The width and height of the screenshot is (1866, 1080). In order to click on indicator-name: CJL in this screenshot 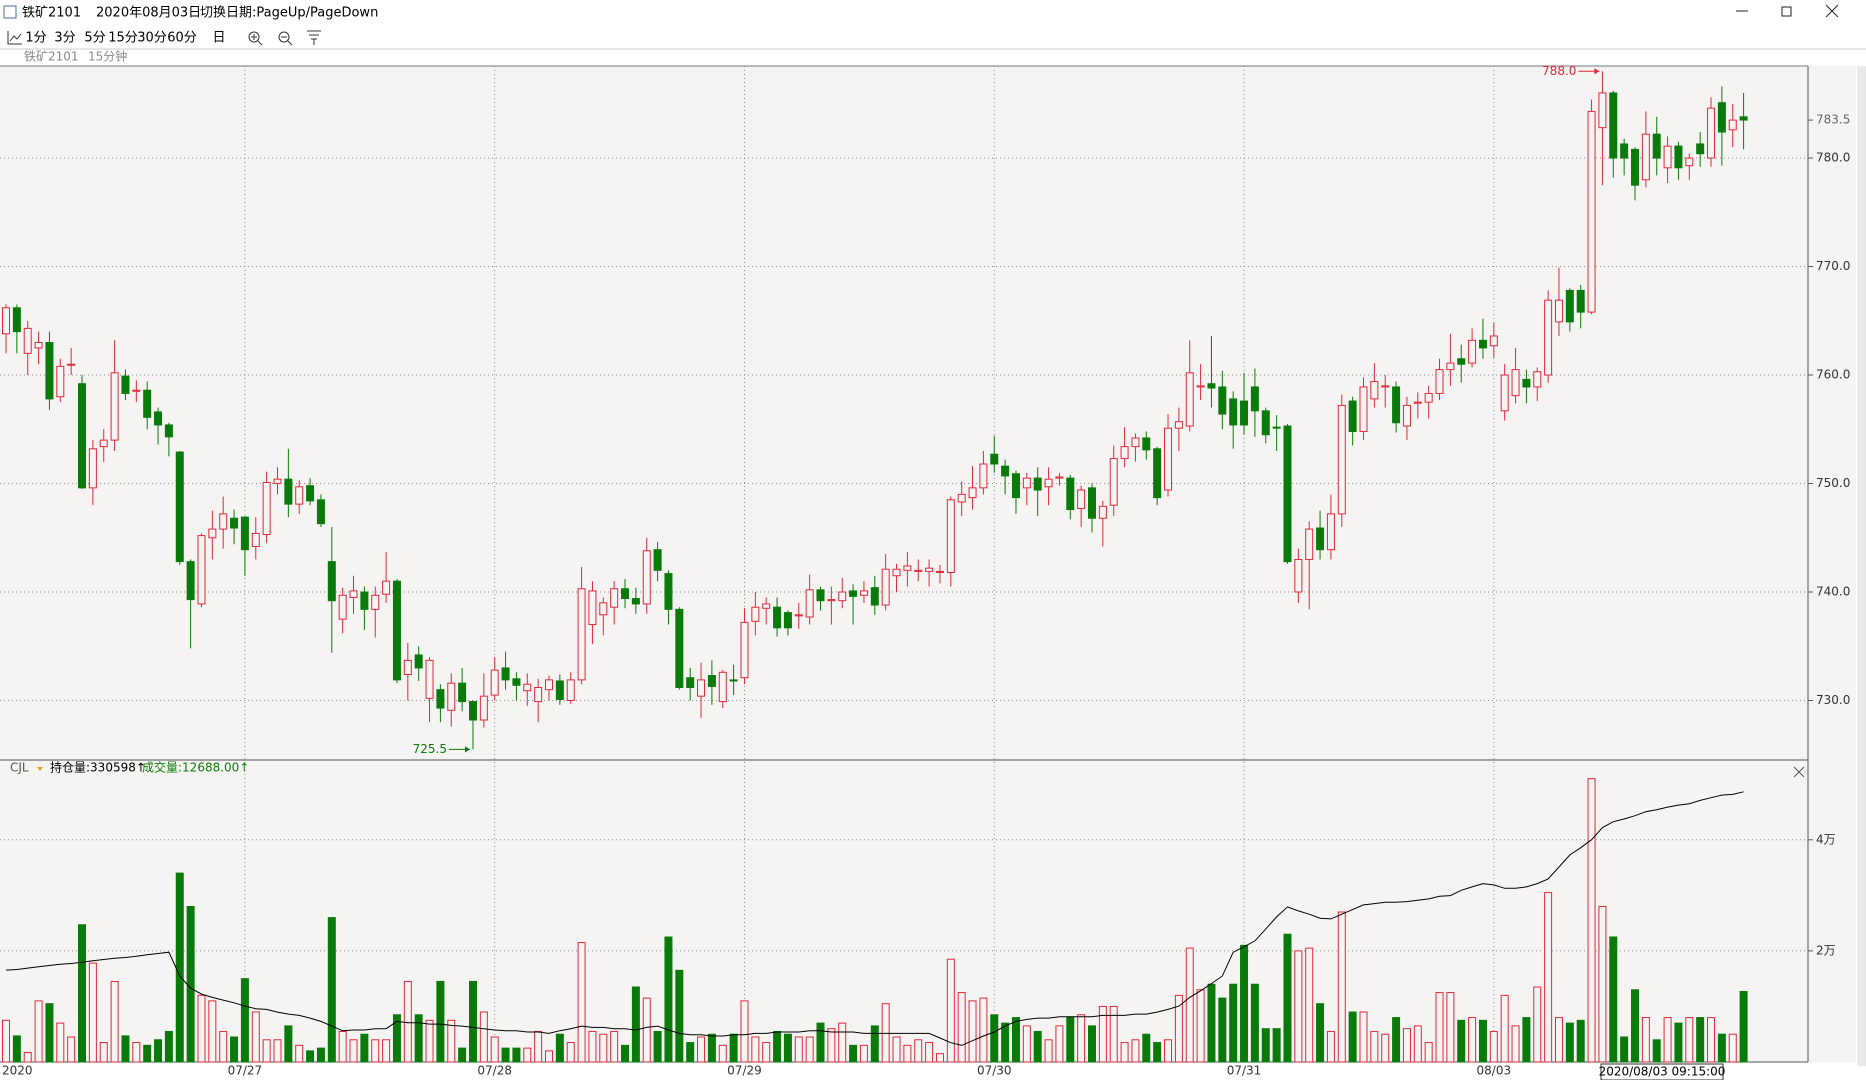, I will do `click(19, 768)`.